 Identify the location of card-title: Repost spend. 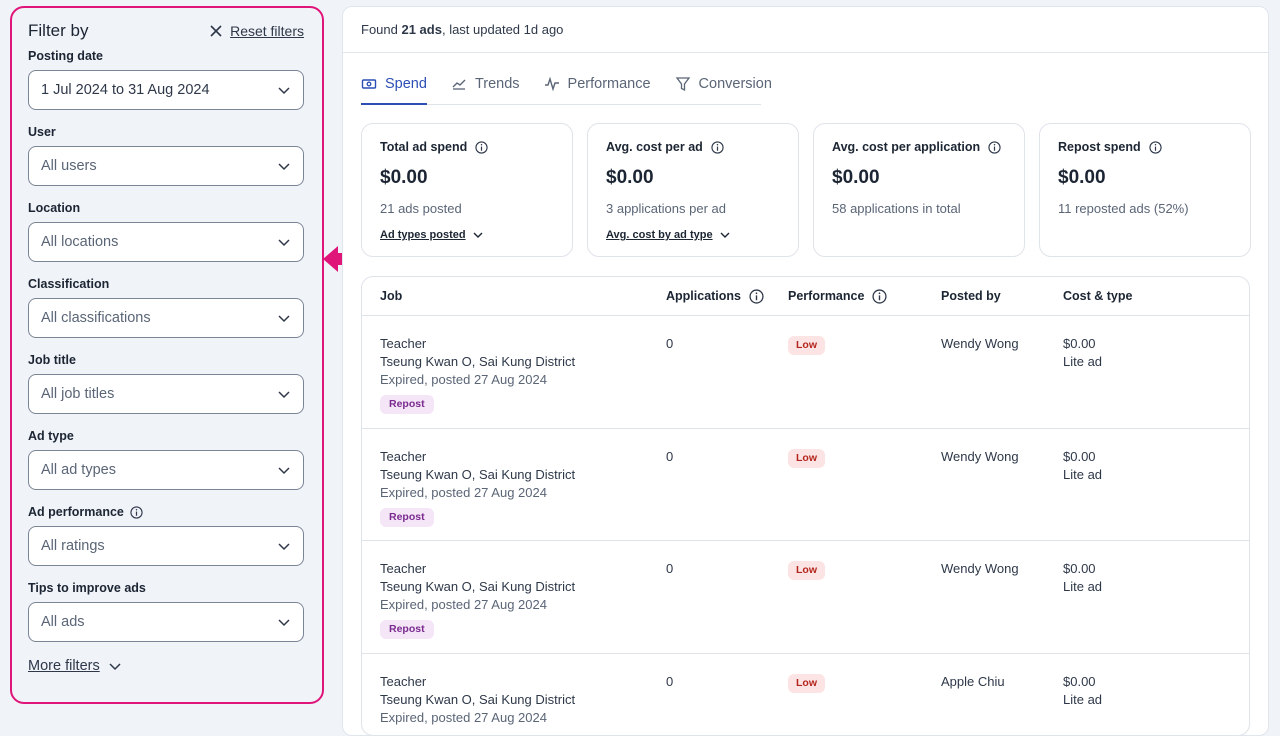
(1145, 147).